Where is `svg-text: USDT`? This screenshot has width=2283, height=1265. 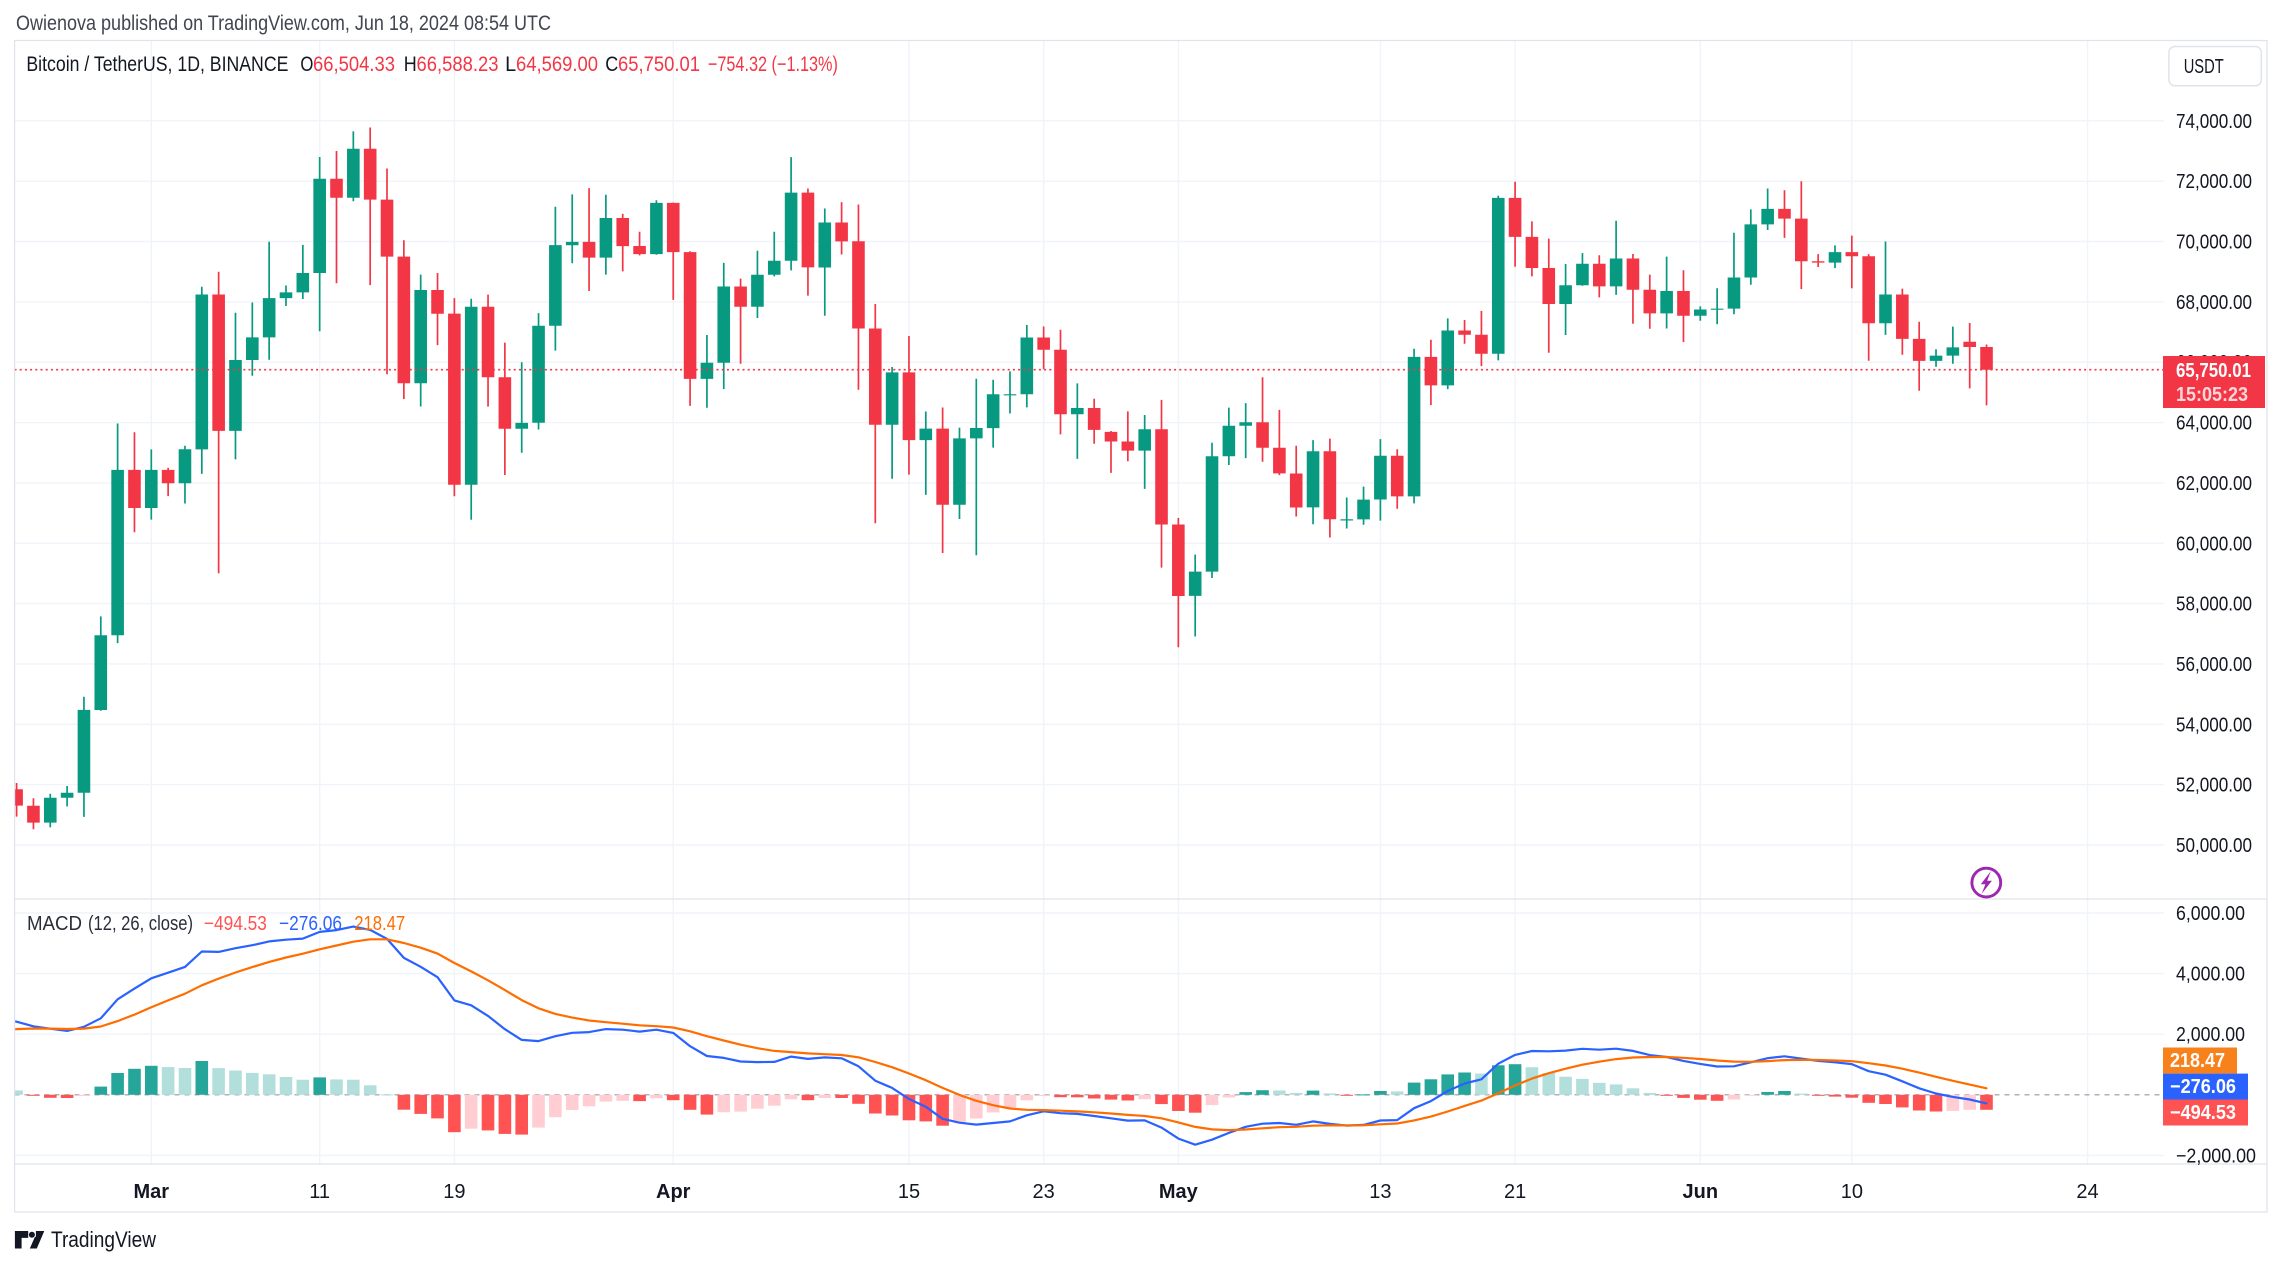 svg-text: USDT is located at coordinates (2204, 67).